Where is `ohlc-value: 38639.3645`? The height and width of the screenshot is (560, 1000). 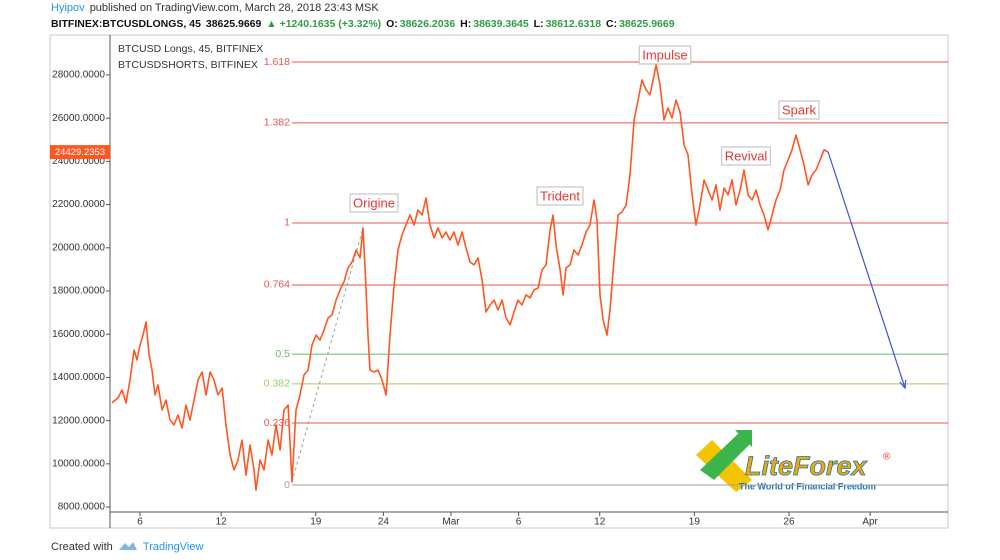
ohlc-value: 38639.3645 is located at coordinates (501, 24).